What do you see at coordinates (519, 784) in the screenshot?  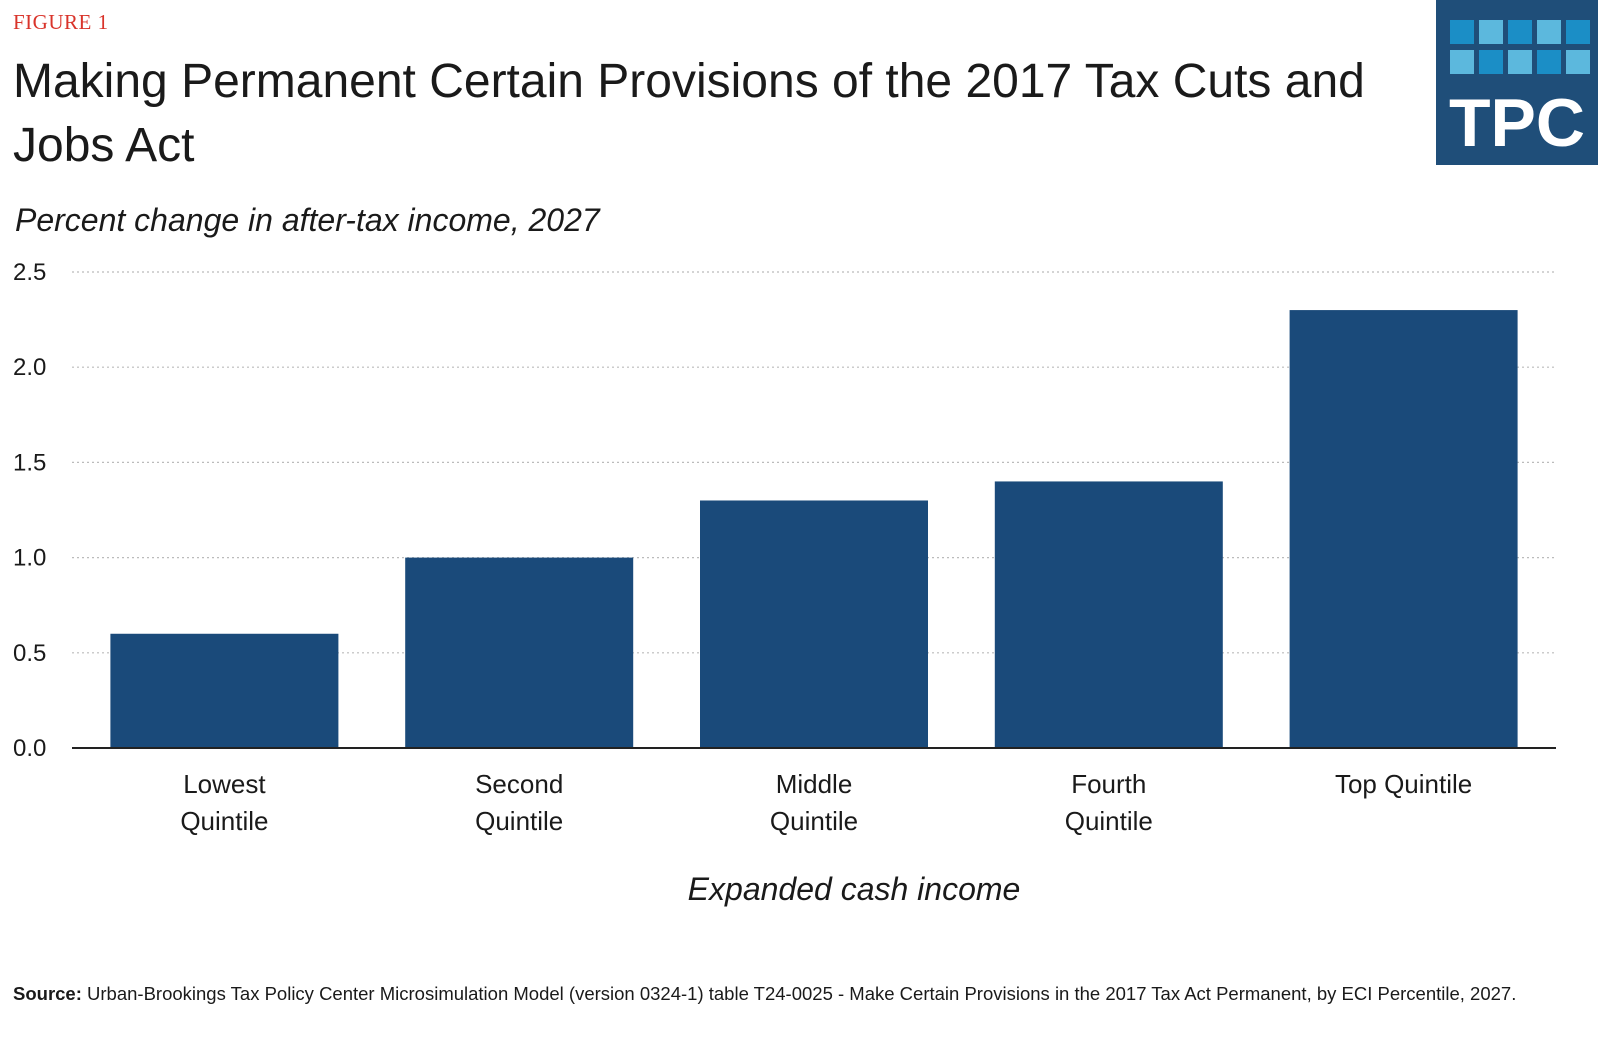 I see `x-tick-label: Second` at bounding box center [519, 784].